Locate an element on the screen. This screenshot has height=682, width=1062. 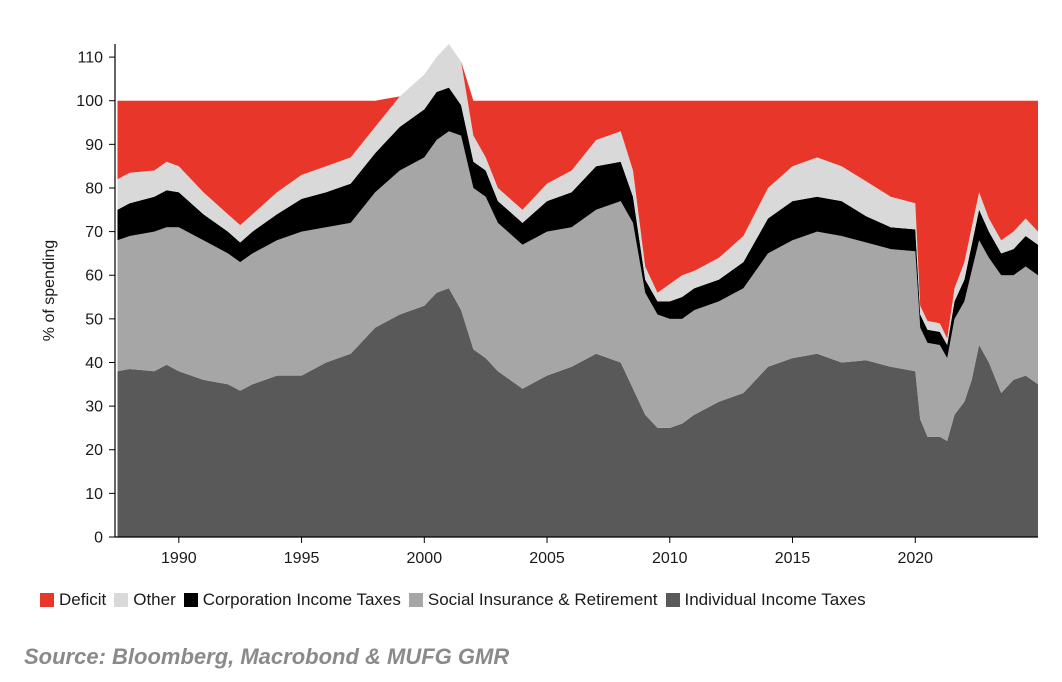
y-tick-label: 80 is located at coordinates (94, 188).